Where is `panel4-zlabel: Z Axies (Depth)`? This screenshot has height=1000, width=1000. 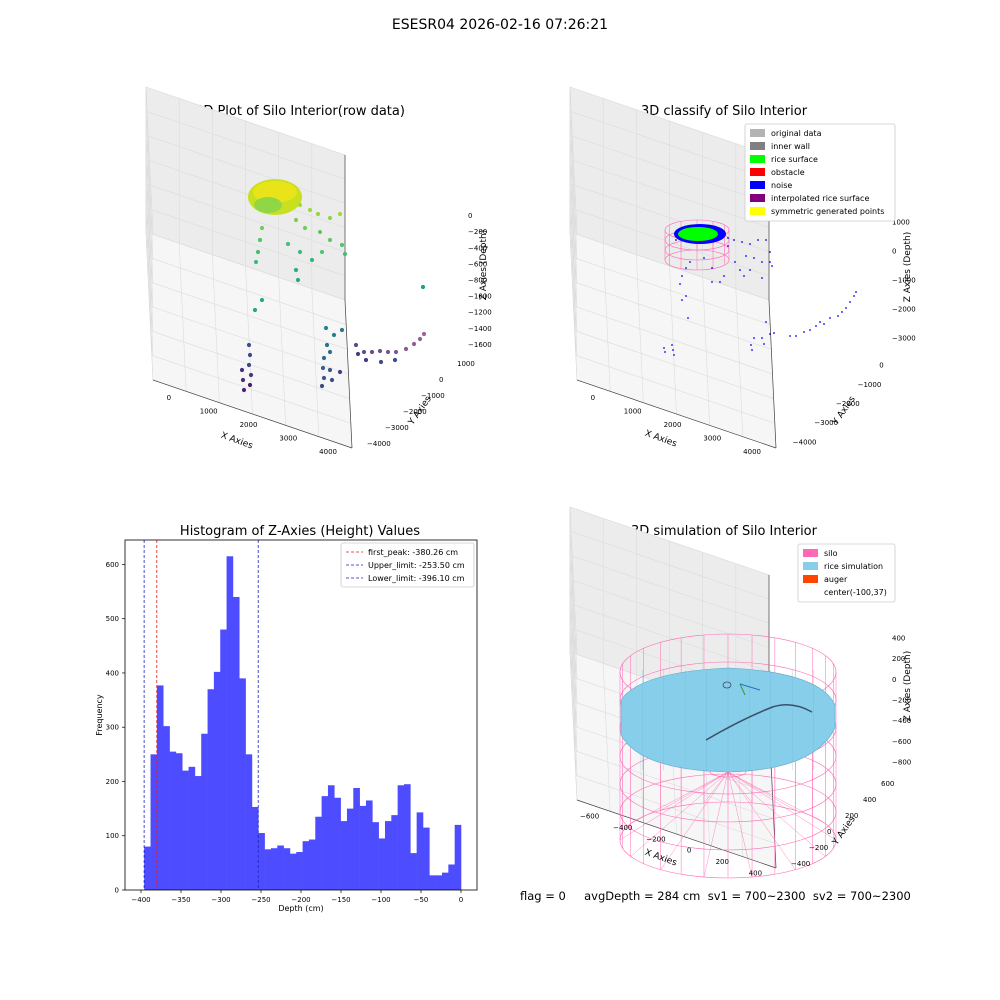 panel4-zlabel: Z Axies (Depth) is located at coordinates (908, 686).